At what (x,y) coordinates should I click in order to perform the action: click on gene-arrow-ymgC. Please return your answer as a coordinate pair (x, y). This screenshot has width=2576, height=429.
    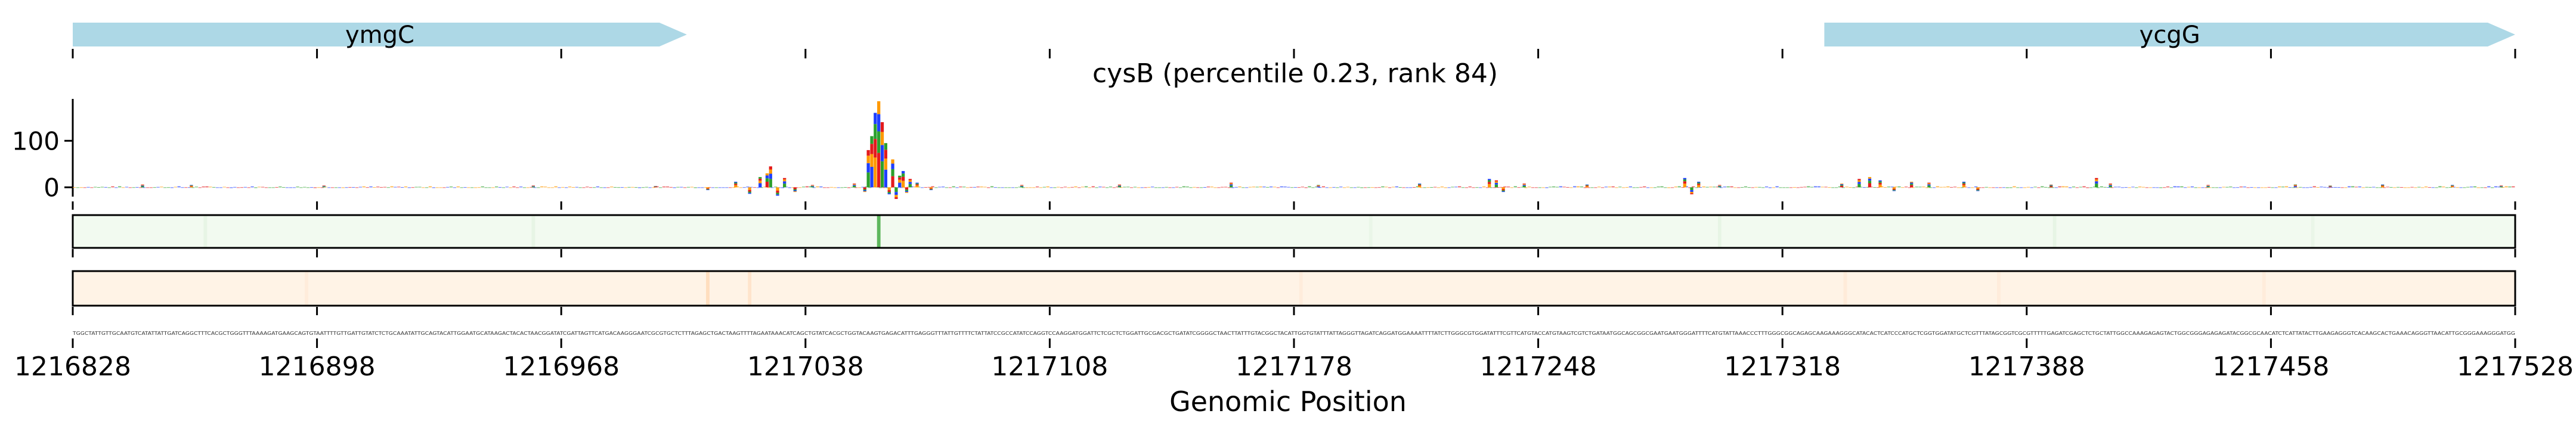
    Looking at the image, I should click on (380, 34).